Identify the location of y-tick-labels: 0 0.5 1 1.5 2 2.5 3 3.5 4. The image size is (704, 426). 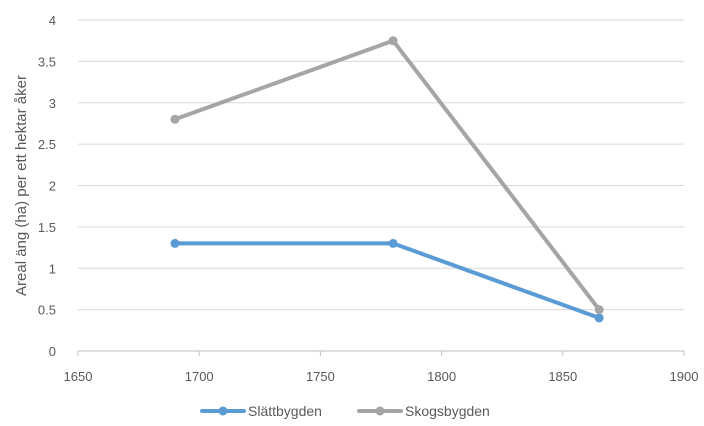
(47, 186).